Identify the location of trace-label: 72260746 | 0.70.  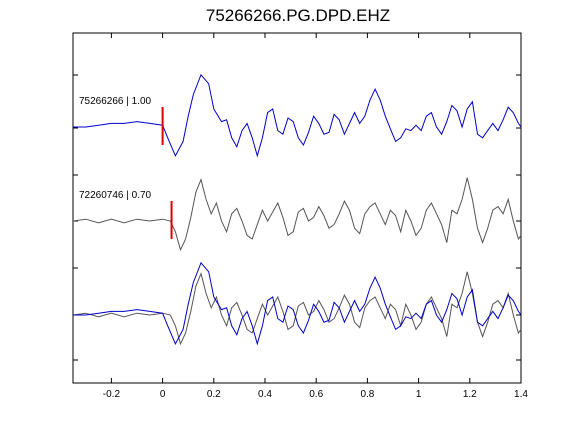
(115, 195).